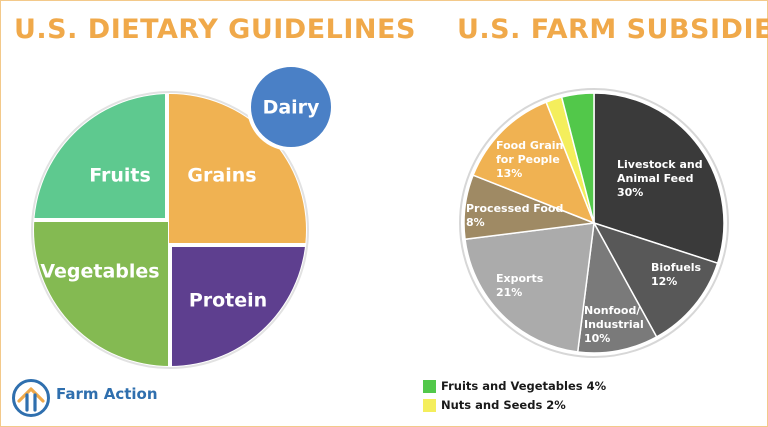 The image size is (768, 427). I want to click on pie-label-exports-line: Exports, so click(520, 278).